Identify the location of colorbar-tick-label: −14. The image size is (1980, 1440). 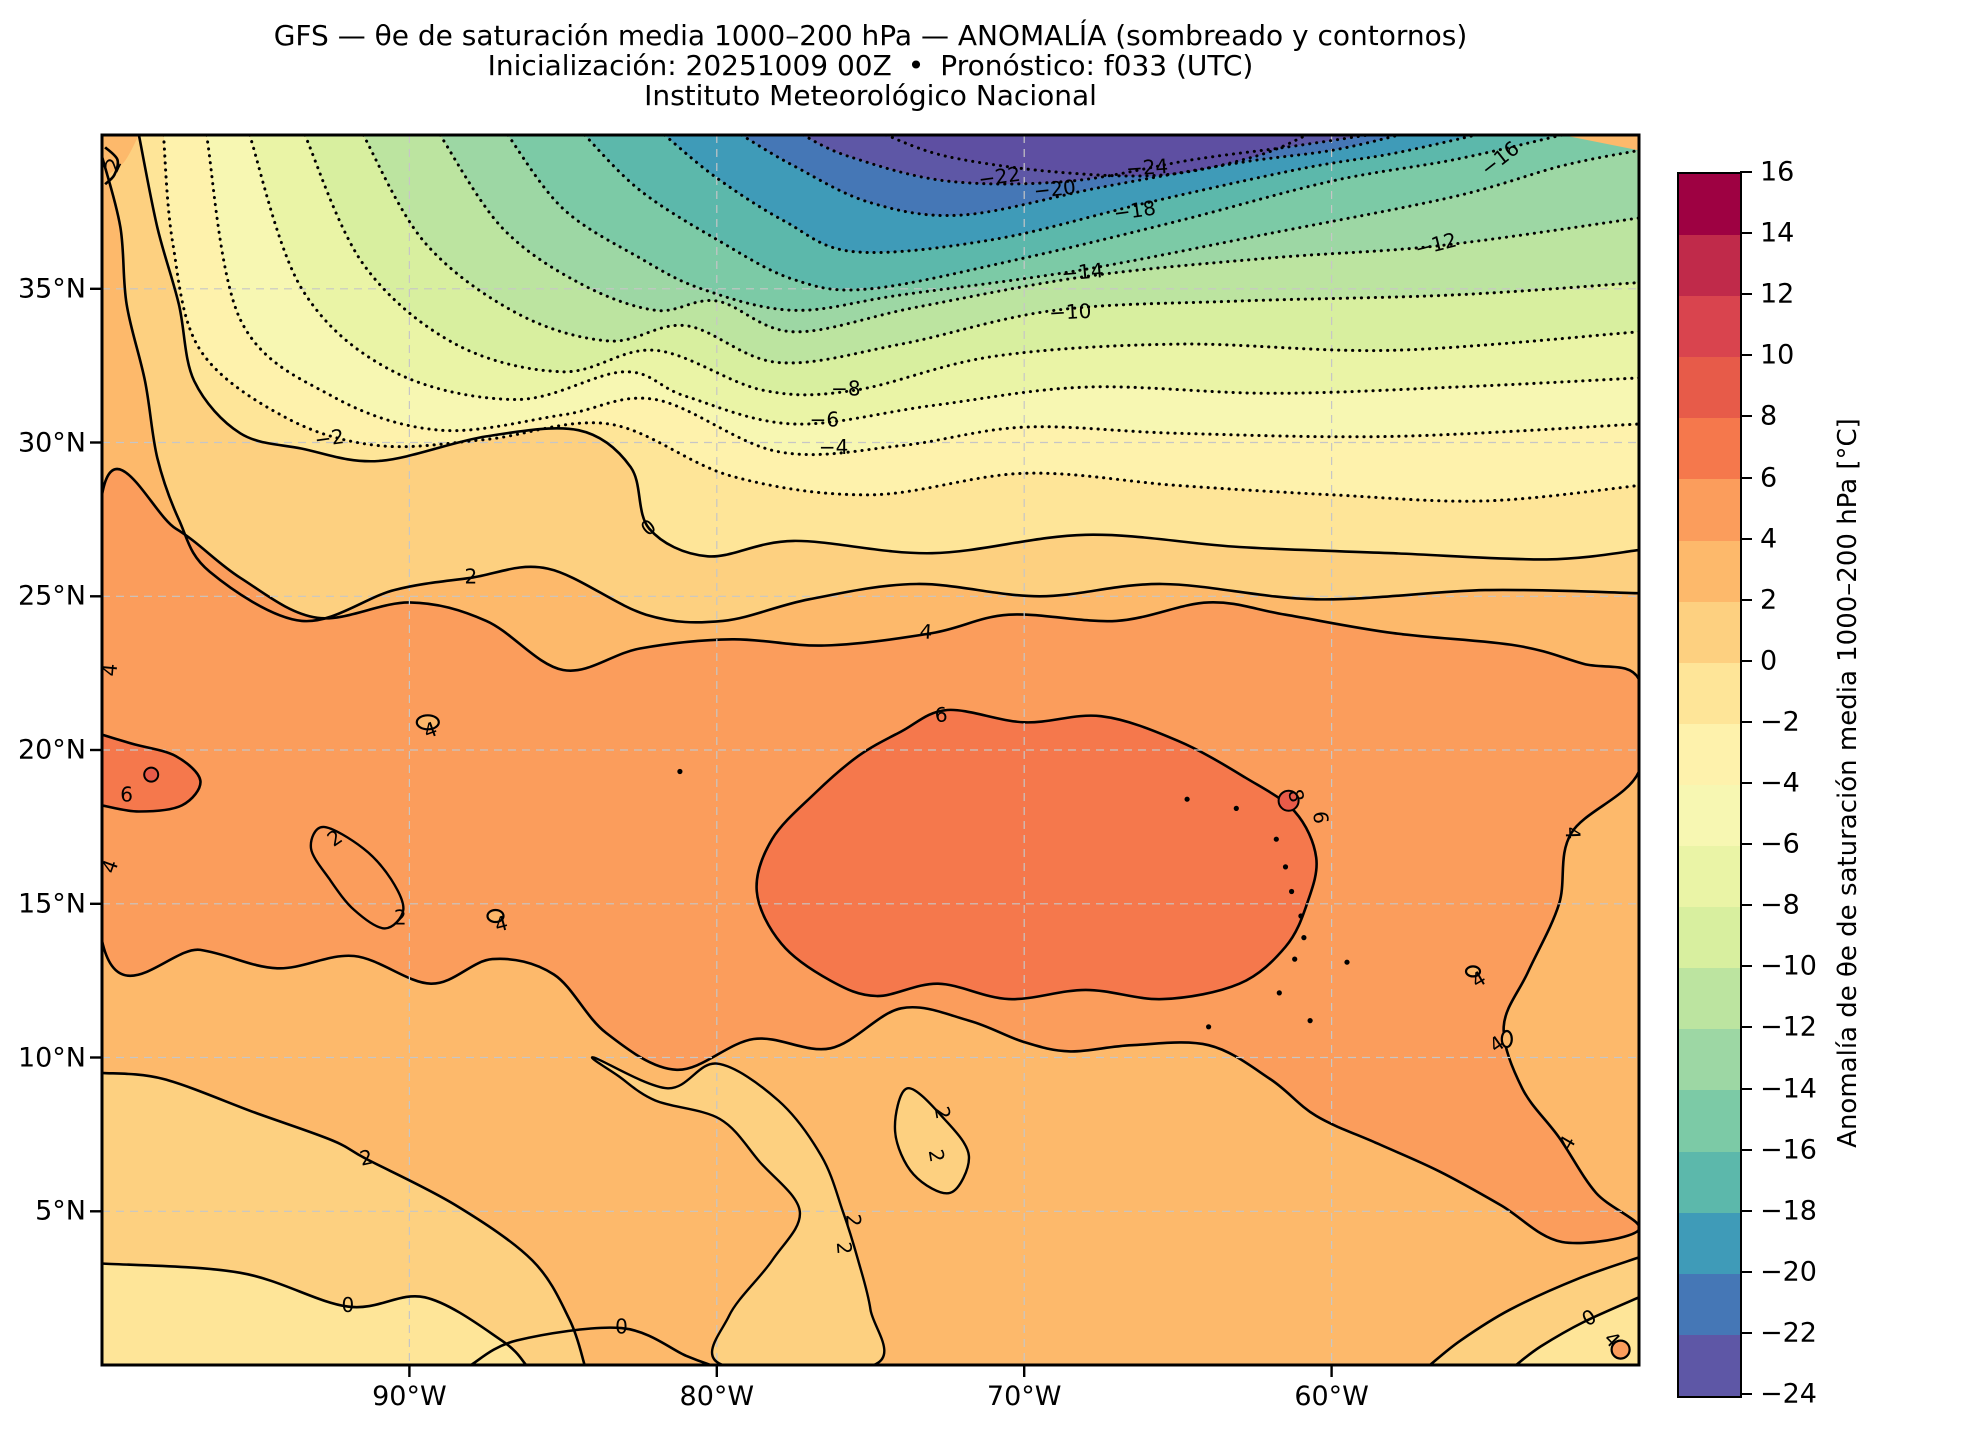
(1788, 1088).